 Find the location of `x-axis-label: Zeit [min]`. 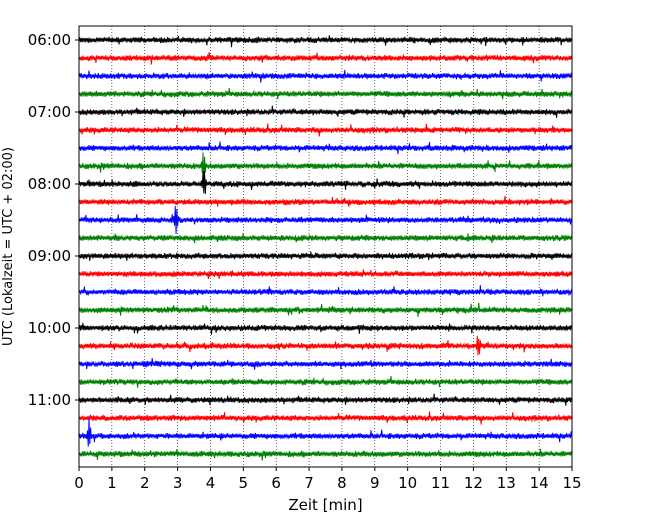

x-axis-label: Zeit [min] is located at coordinates (325, 505).